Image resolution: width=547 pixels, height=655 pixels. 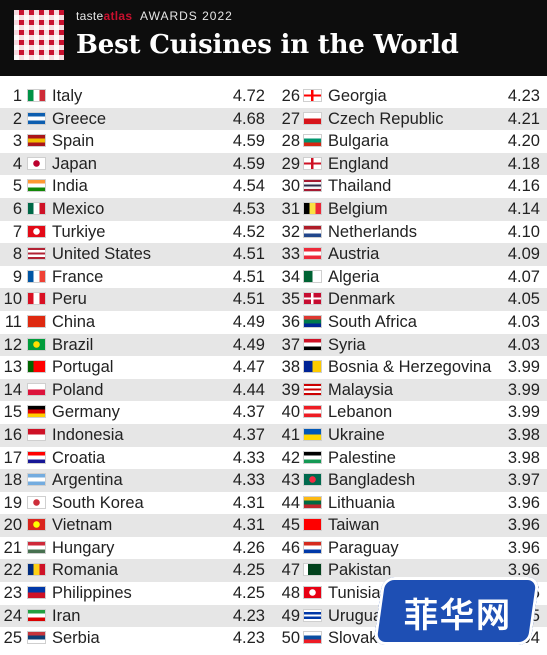 I want to click on rank-number: 2, so click(x=17, y=118).